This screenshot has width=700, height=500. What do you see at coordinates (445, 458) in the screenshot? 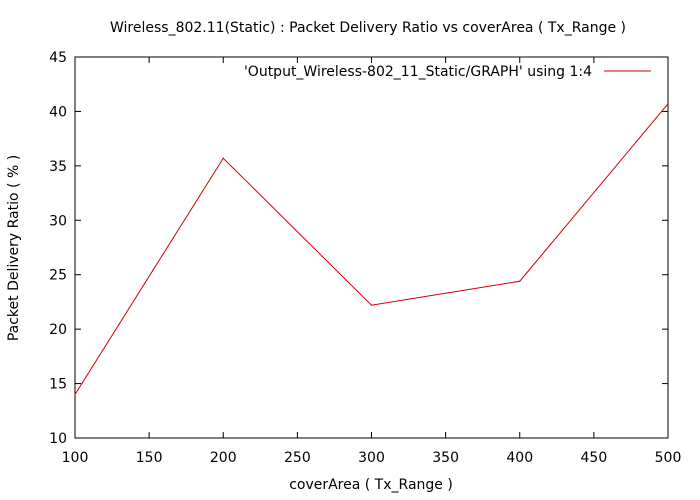
I see `x-tick-label: 350` at bounding box center [445, 458].